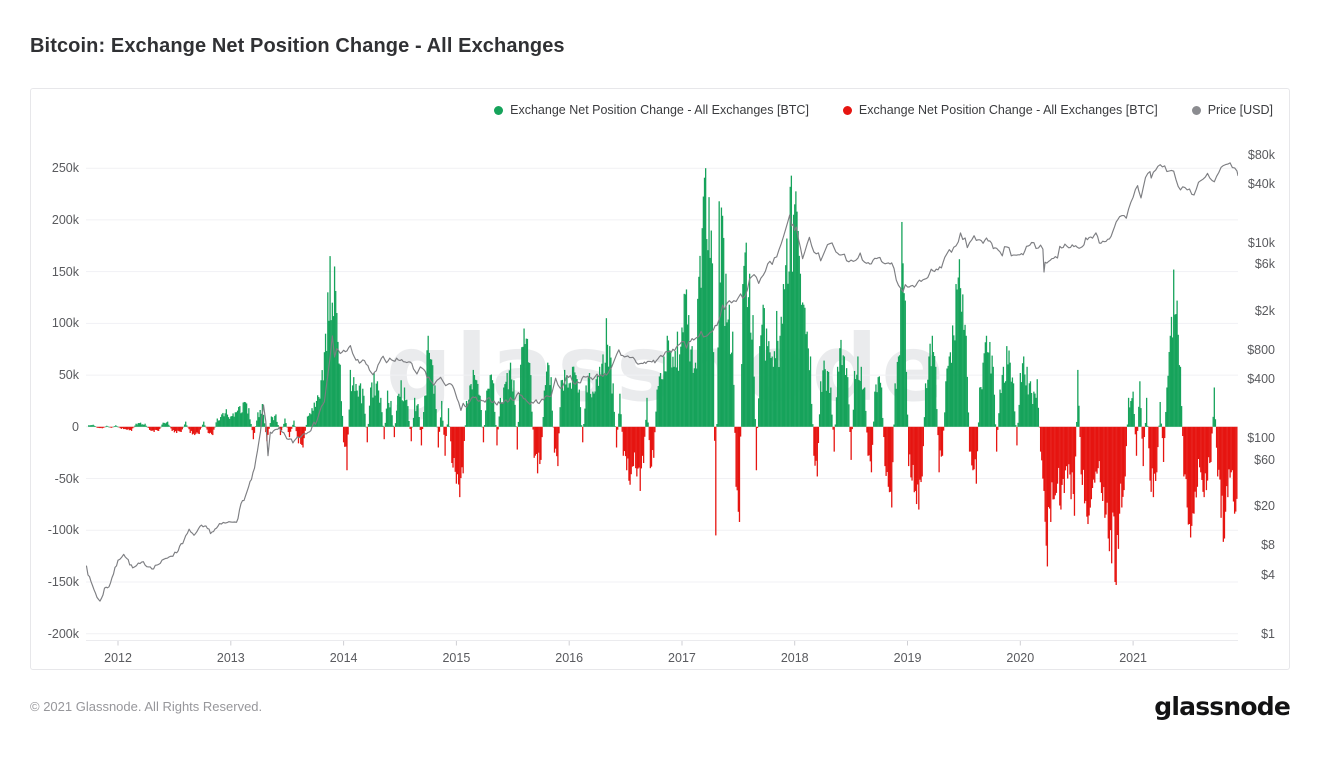  I want to click on x-axis-tick: 2013, so click(230, 658).